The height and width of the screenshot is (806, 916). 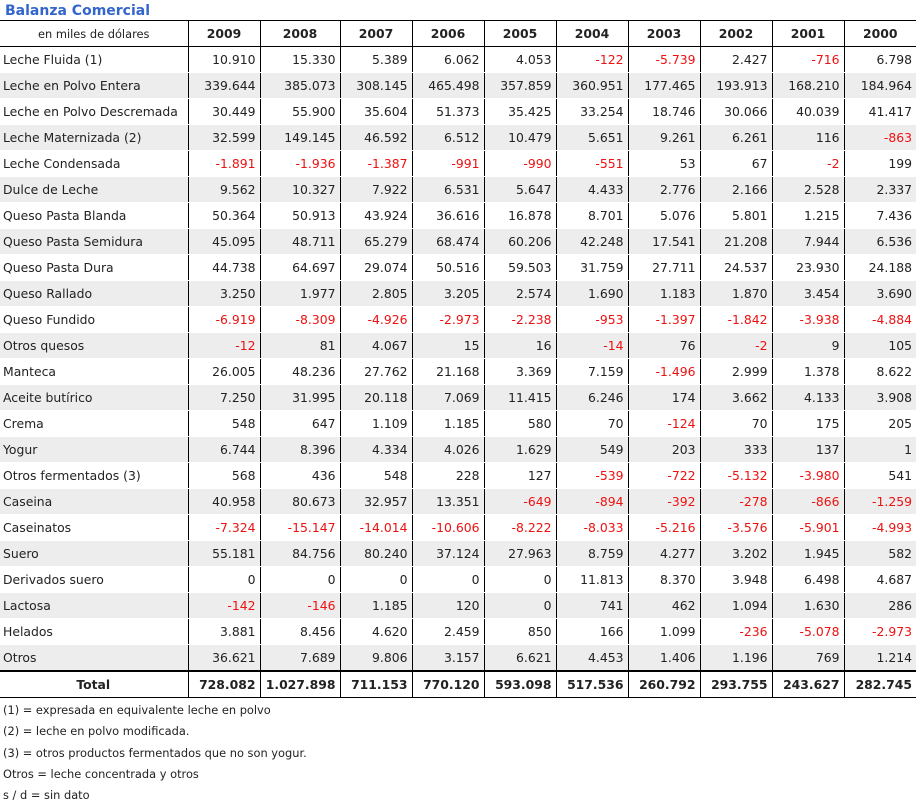 I want to click on value-cell: -1.891, so click(x=224, y=163).